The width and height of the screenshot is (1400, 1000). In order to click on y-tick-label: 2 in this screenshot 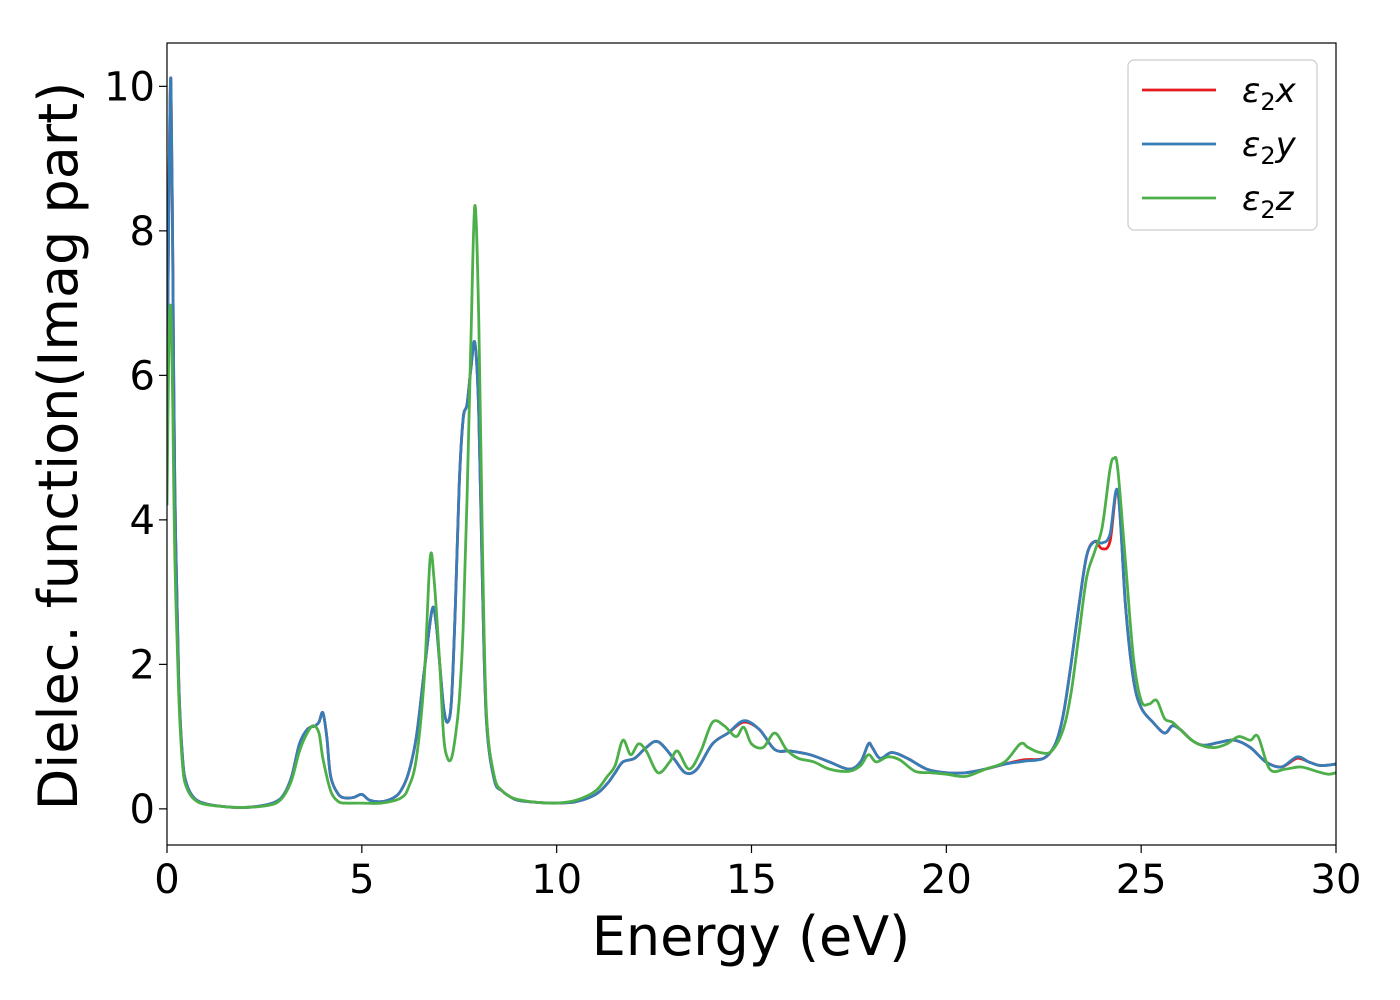, I will do `click(142, 665)`.